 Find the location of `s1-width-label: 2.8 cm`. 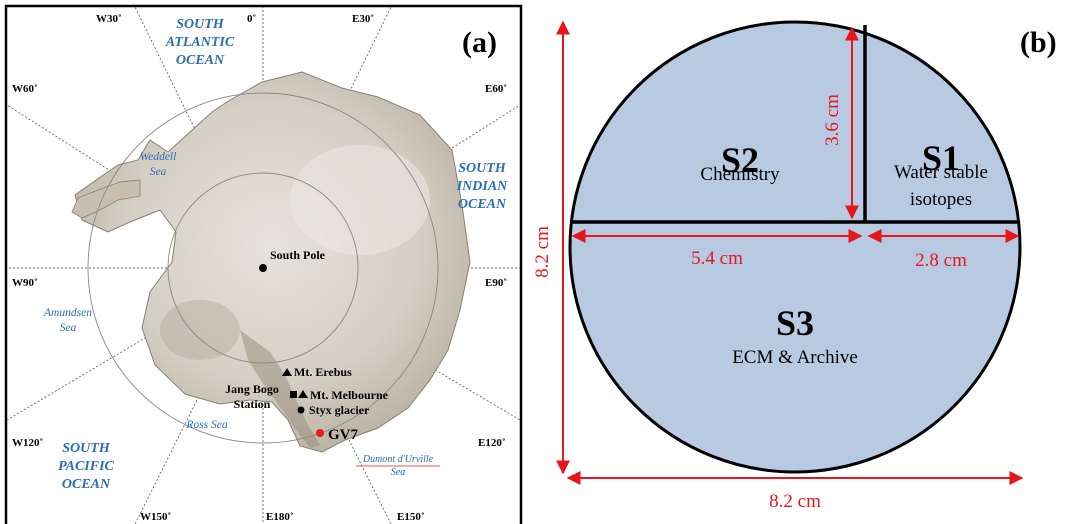

s1-width-label: 2.8 cm is located at coordinates (941, 260).